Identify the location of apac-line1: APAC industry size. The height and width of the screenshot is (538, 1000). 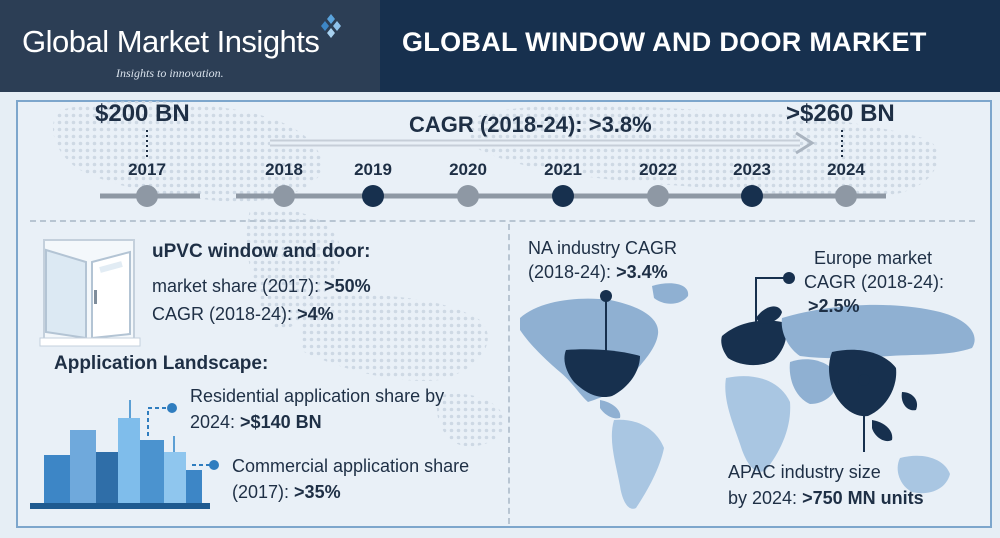
(804, 472).